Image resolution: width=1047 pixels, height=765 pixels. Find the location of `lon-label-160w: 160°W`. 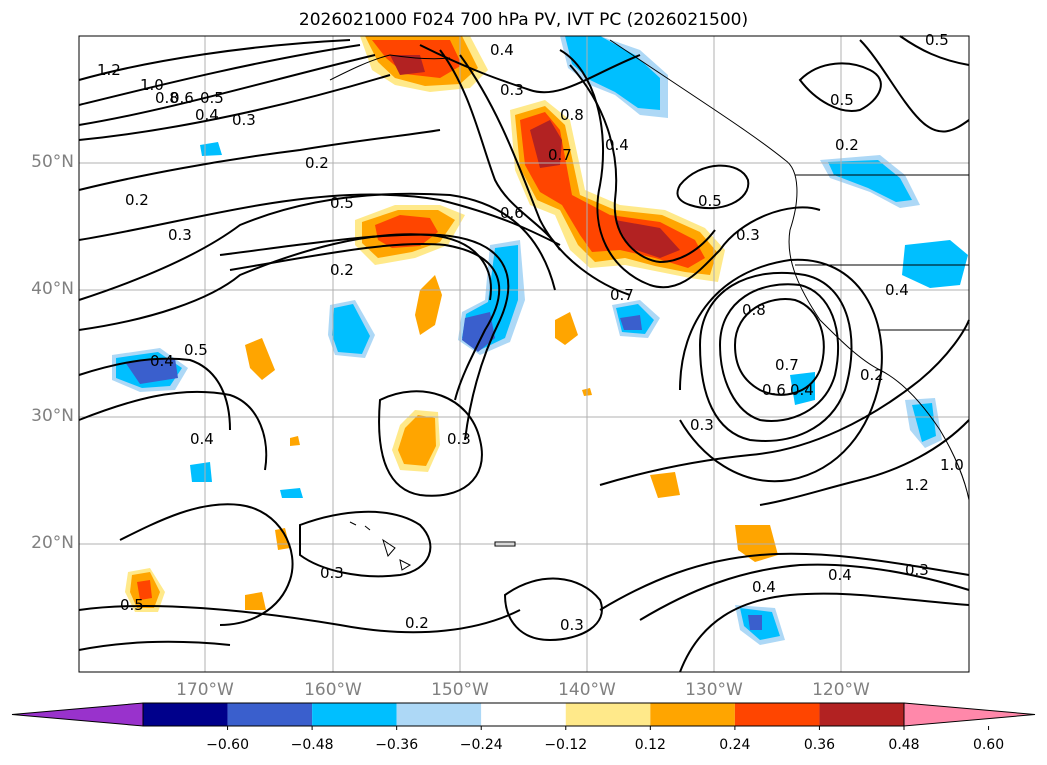

lon-label-160w: 160°W is located at coordinates (333, 690).